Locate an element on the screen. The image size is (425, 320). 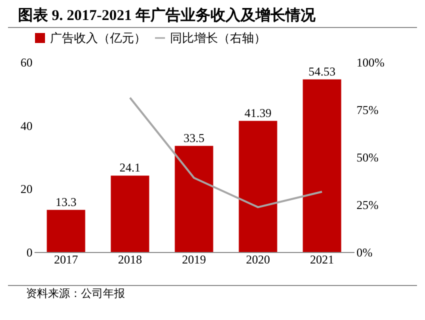
x-tick-label: 2020 is located at coordinates (258, 259).